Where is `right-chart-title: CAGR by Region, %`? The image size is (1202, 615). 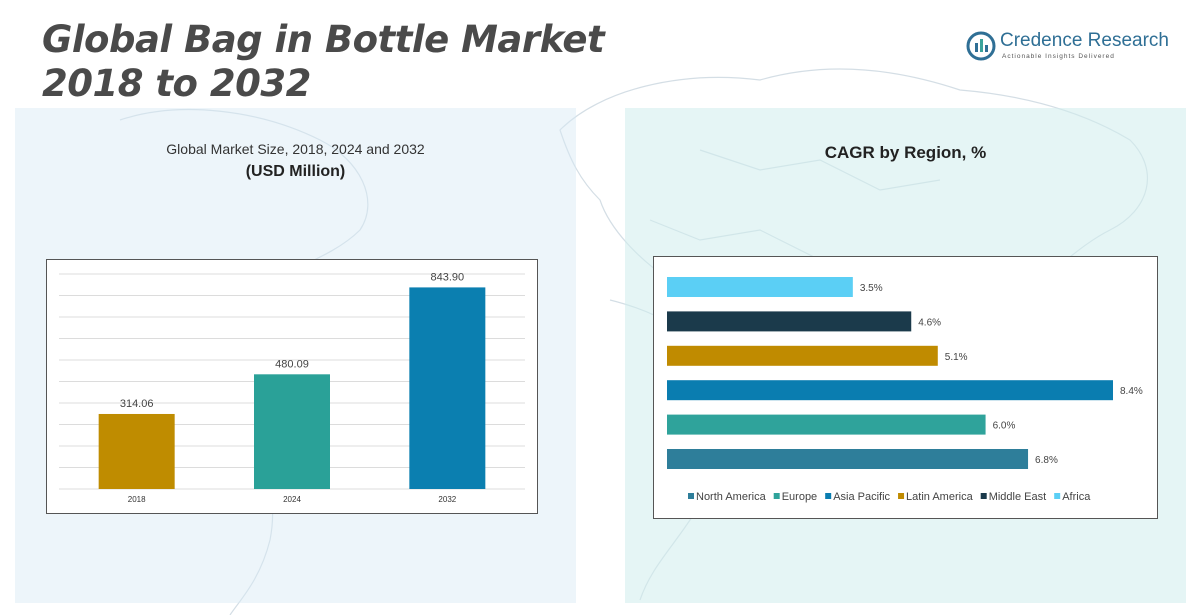
right-chart-title: CAGR by Region, % is located at coordinates (905, 152).